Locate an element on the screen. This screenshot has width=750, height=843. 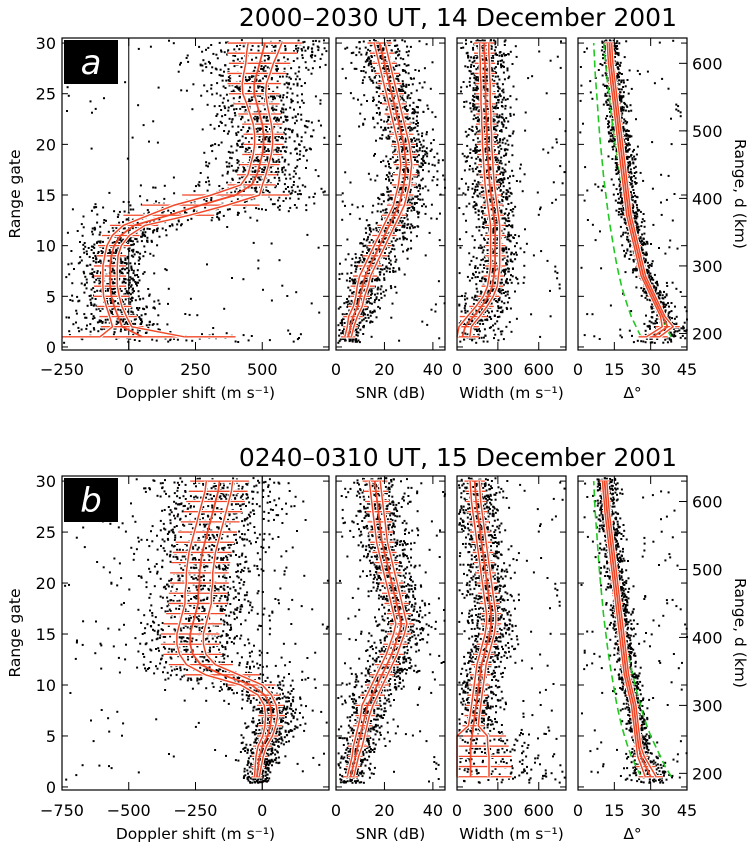
panel-a-2: 0 20 40 SNR (dB) is located at coordinates (388, 219).